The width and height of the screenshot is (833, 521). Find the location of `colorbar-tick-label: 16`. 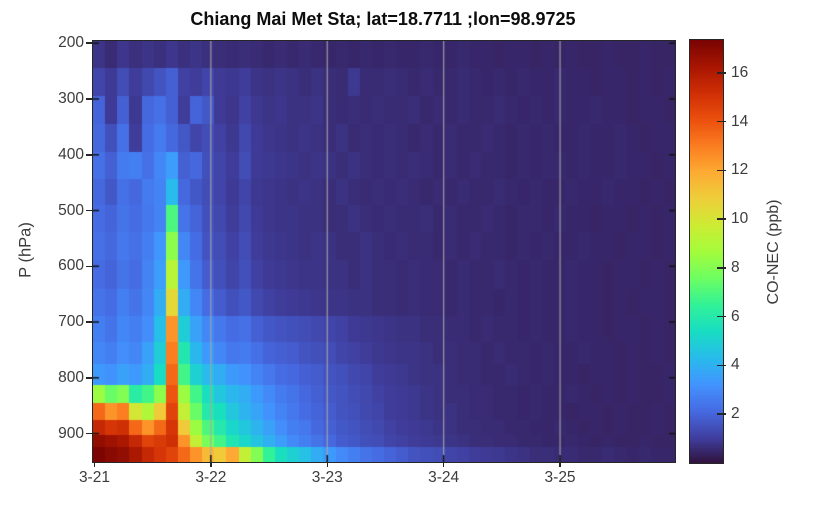

colorbar-tick-label: 16 is located at coordinates (740, 72).